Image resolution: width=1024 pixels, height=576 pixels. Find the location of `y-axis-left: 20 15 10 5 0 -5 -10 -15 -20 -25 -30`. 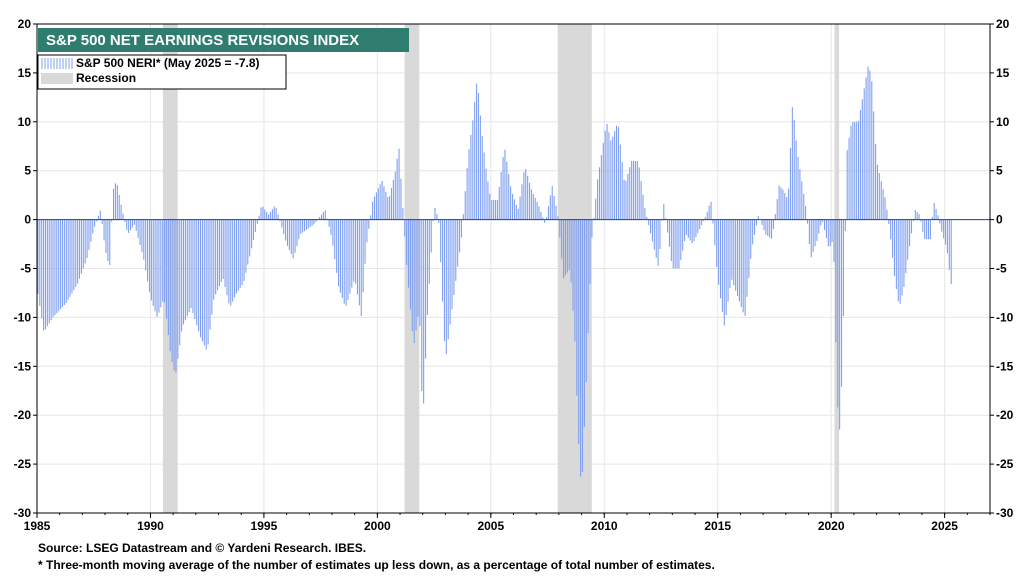

y-axis-left: 20 15 10 5 0 -5 -10 -15 -20 -25 -30 is located at coordinates (25, 268).